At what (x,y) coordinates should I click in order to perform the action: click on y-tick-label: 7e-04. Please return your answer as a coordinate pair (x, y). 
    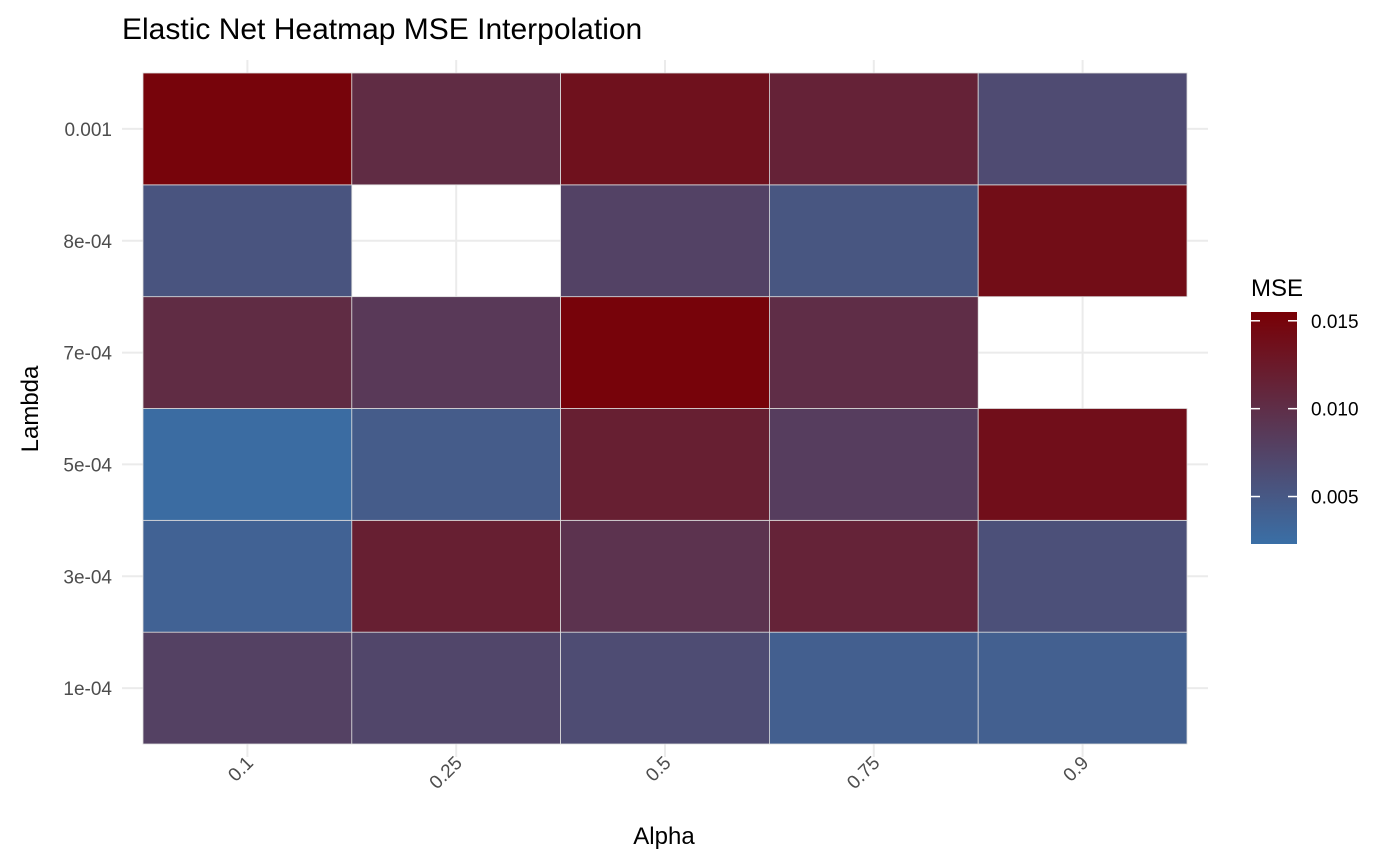
    Looking at the image, I should click on (87, 354).